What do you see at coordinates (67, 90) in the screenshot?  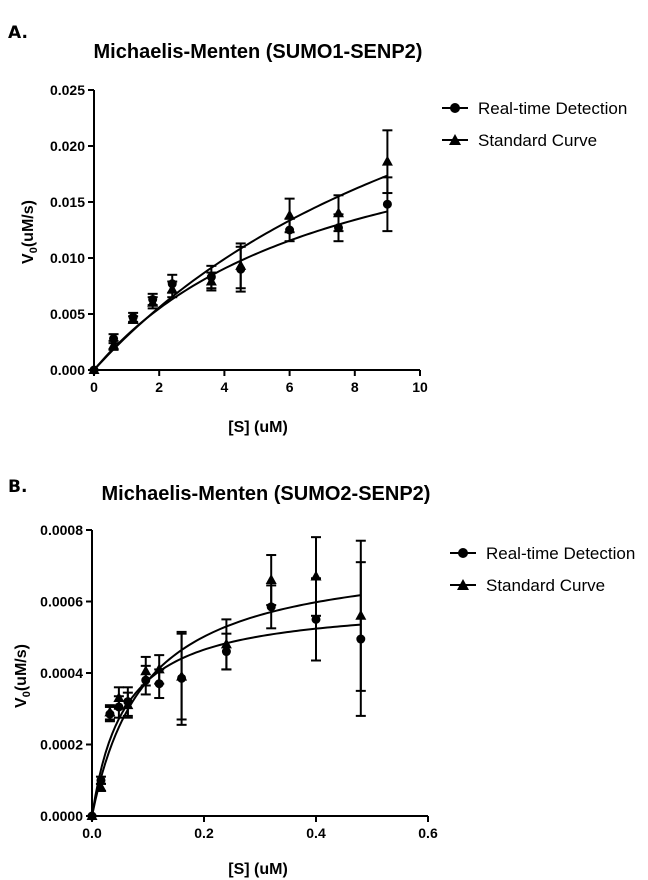 I see `chart-a-y-tick-label: 0.025` at bounding box center [67, 90].